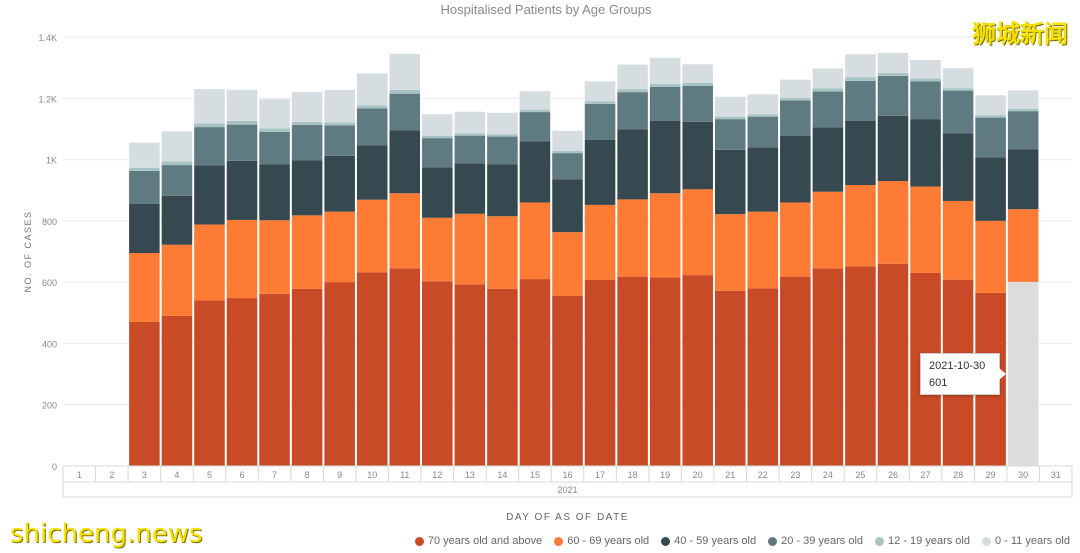  Describe the element at coordinates (715, 541) in the screenshot. I see `legend-label: 40 - 59 years old` at that location.